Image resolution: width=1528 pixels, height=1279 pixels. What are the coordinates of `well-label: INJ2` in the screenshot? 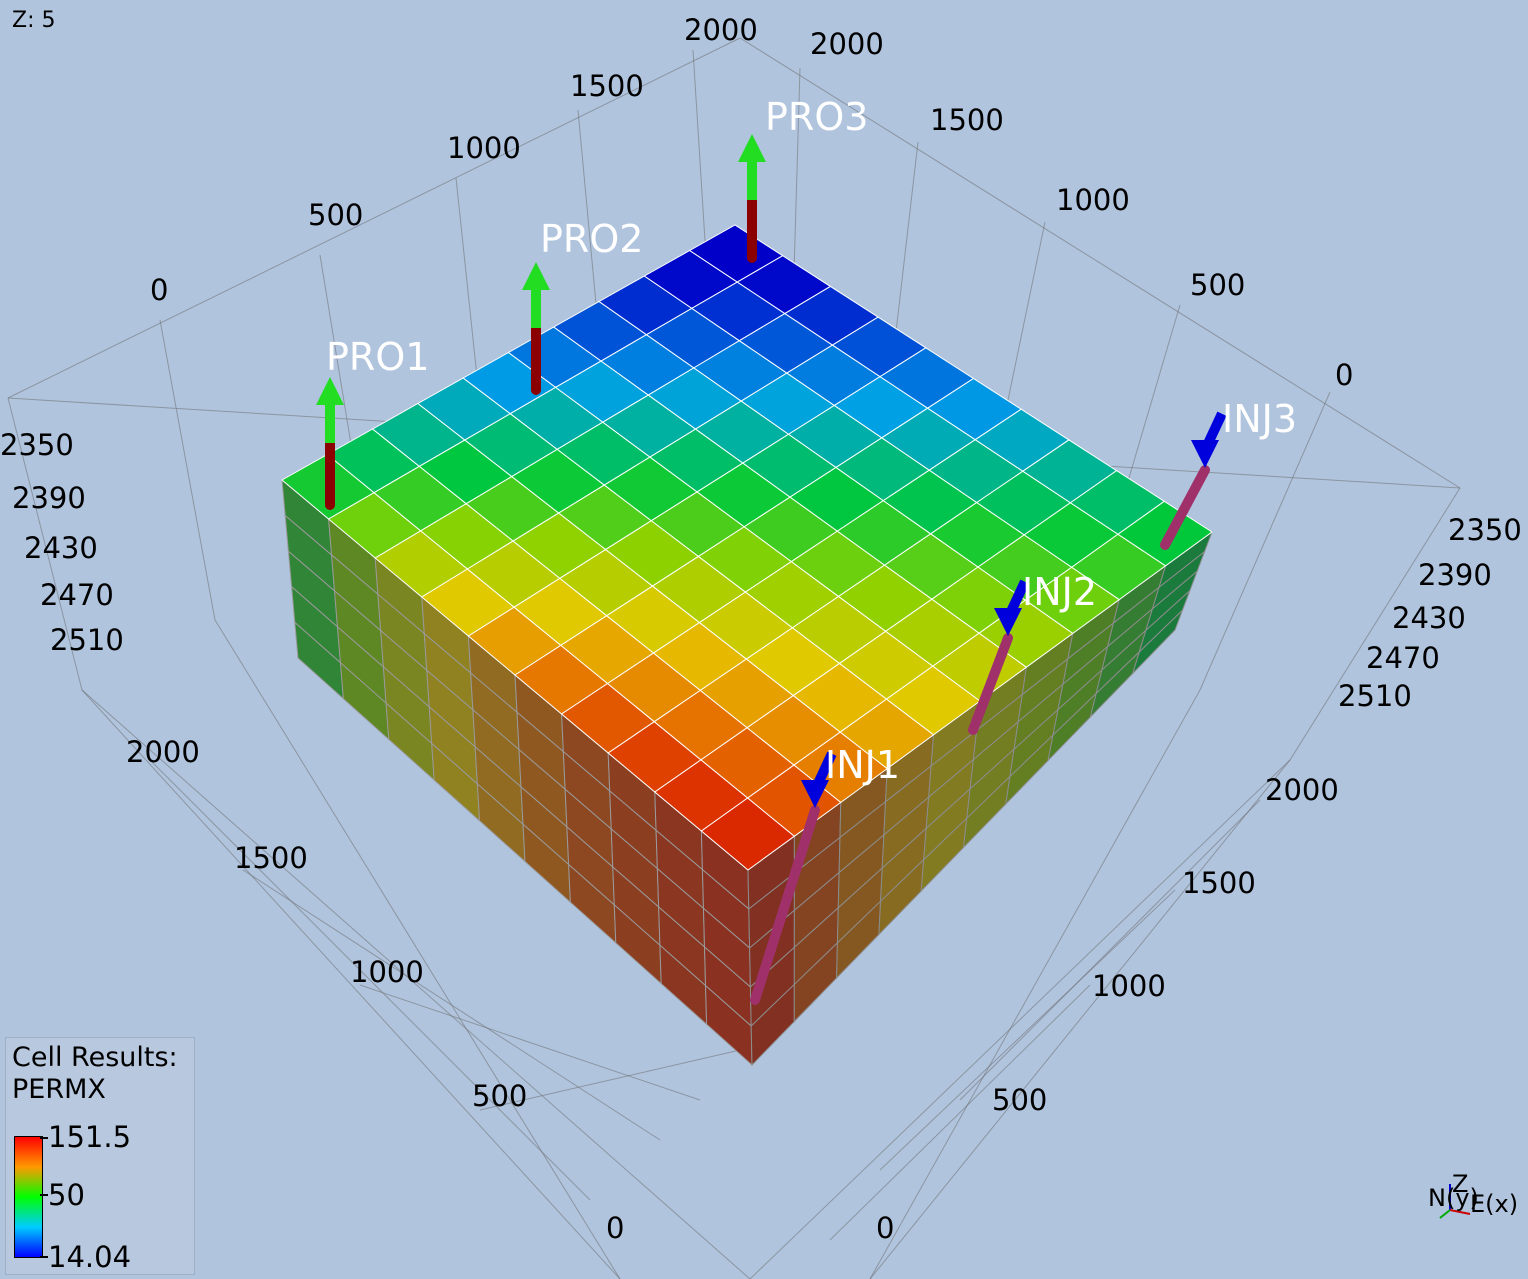 It's located at (1059, 592).